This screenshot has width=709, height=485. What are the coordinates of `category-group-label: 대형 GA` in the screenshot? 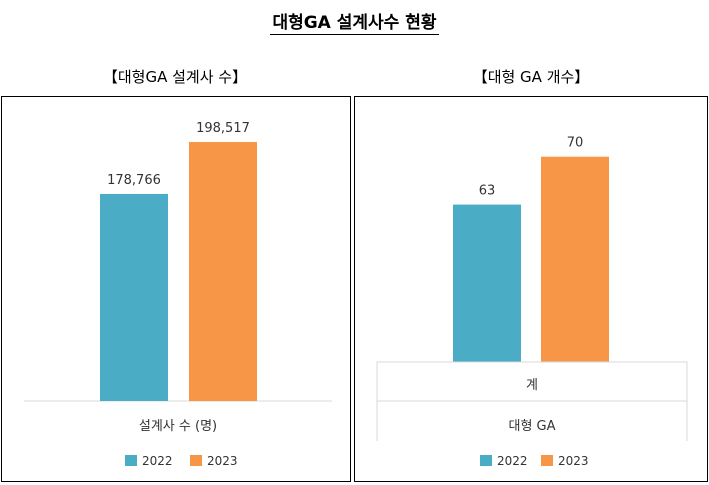 It's located at (531, 426).